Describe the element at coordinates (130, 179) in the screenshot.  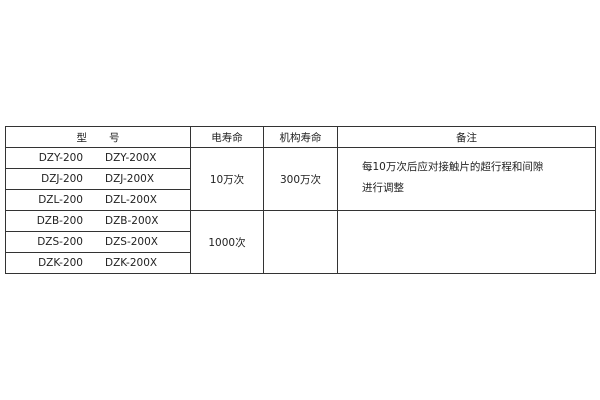
I see `model-b: DZJ-200X` at that location.